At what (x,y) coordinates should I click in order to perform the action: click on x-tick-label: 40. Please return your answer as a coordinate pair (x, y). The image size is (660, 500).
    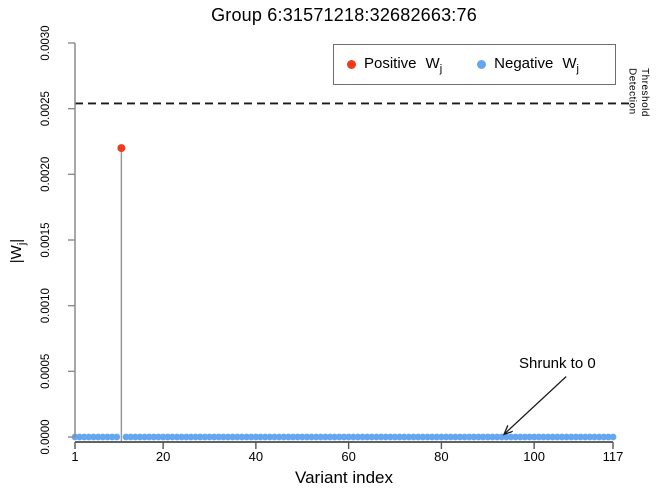
    Looking at the image, I should click on (256, 456).